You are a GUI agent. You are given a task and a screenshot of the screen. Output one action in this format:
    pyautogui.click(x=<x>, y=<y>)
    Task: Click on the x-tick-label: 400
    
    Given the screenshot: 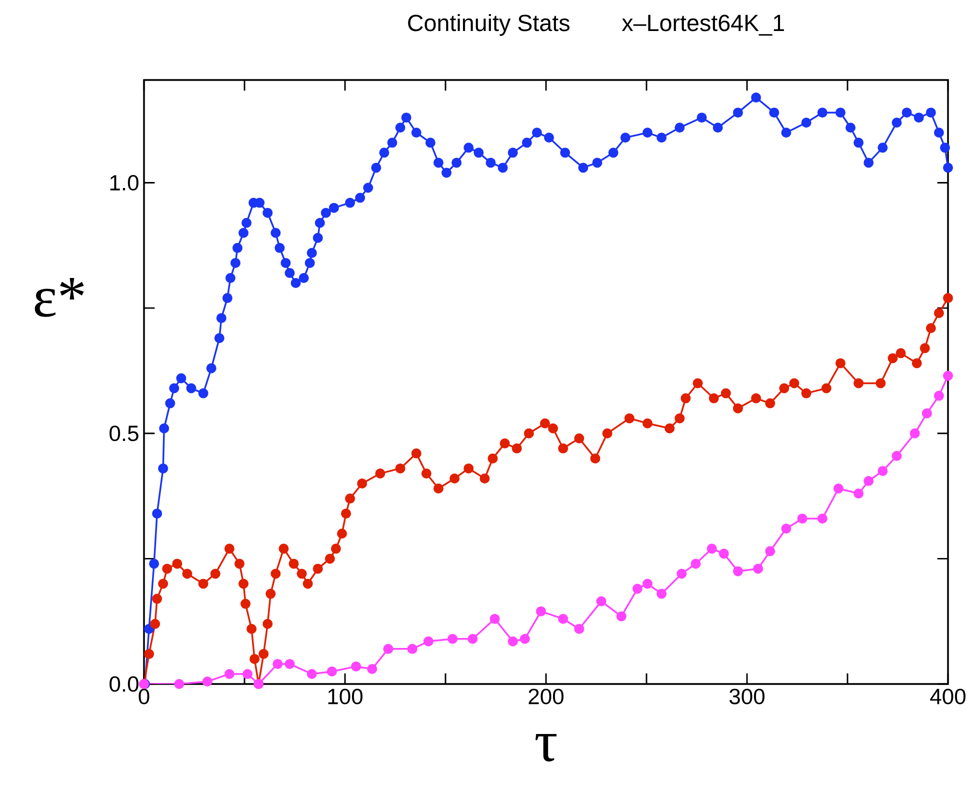 What is the action you would take?
    pyautogui.click(x=948, y=696)
    